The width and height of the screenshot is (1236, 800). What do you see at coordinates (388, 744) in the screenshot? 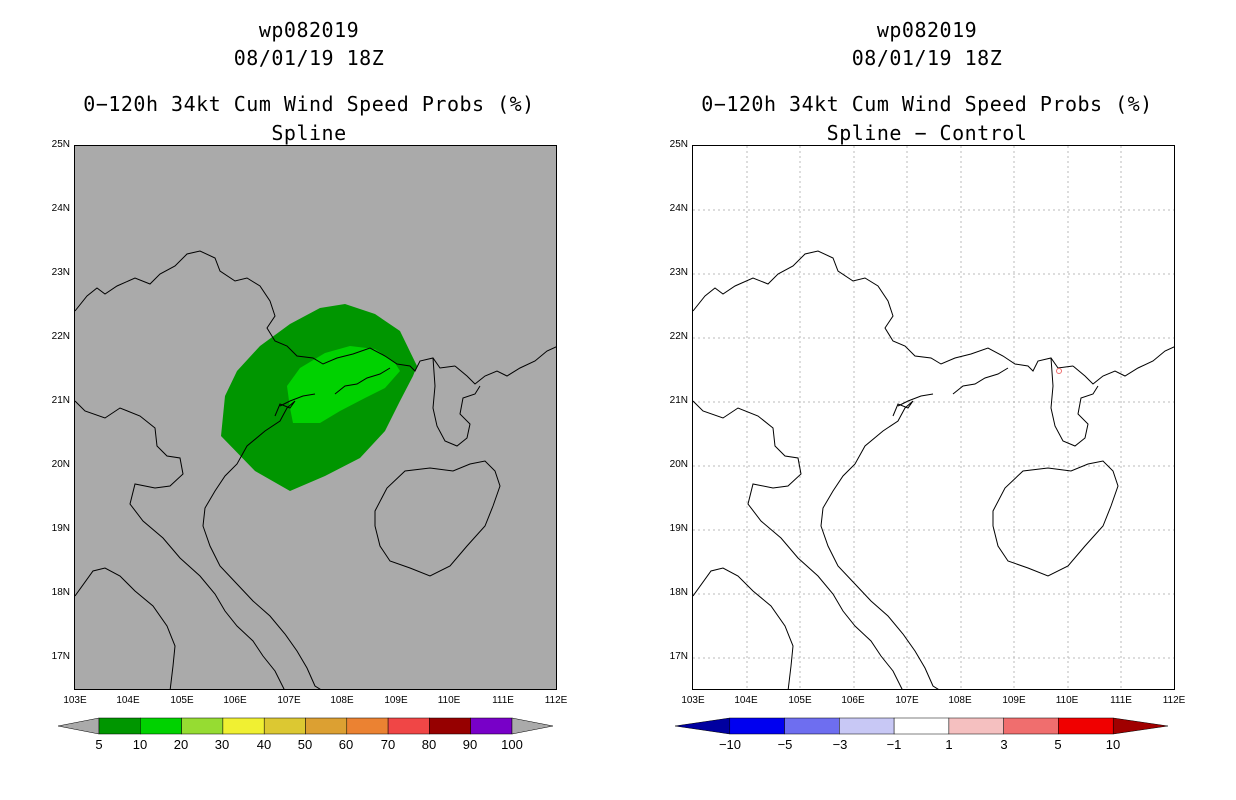
I see `colorbar-label: 70` at bounding box center [388, 744].